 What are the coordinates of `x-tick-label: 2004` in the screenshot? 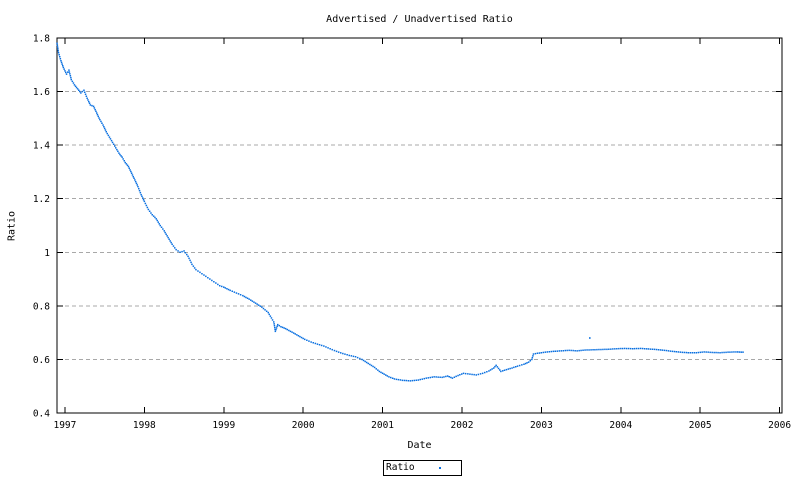 It's located at (620, 425).